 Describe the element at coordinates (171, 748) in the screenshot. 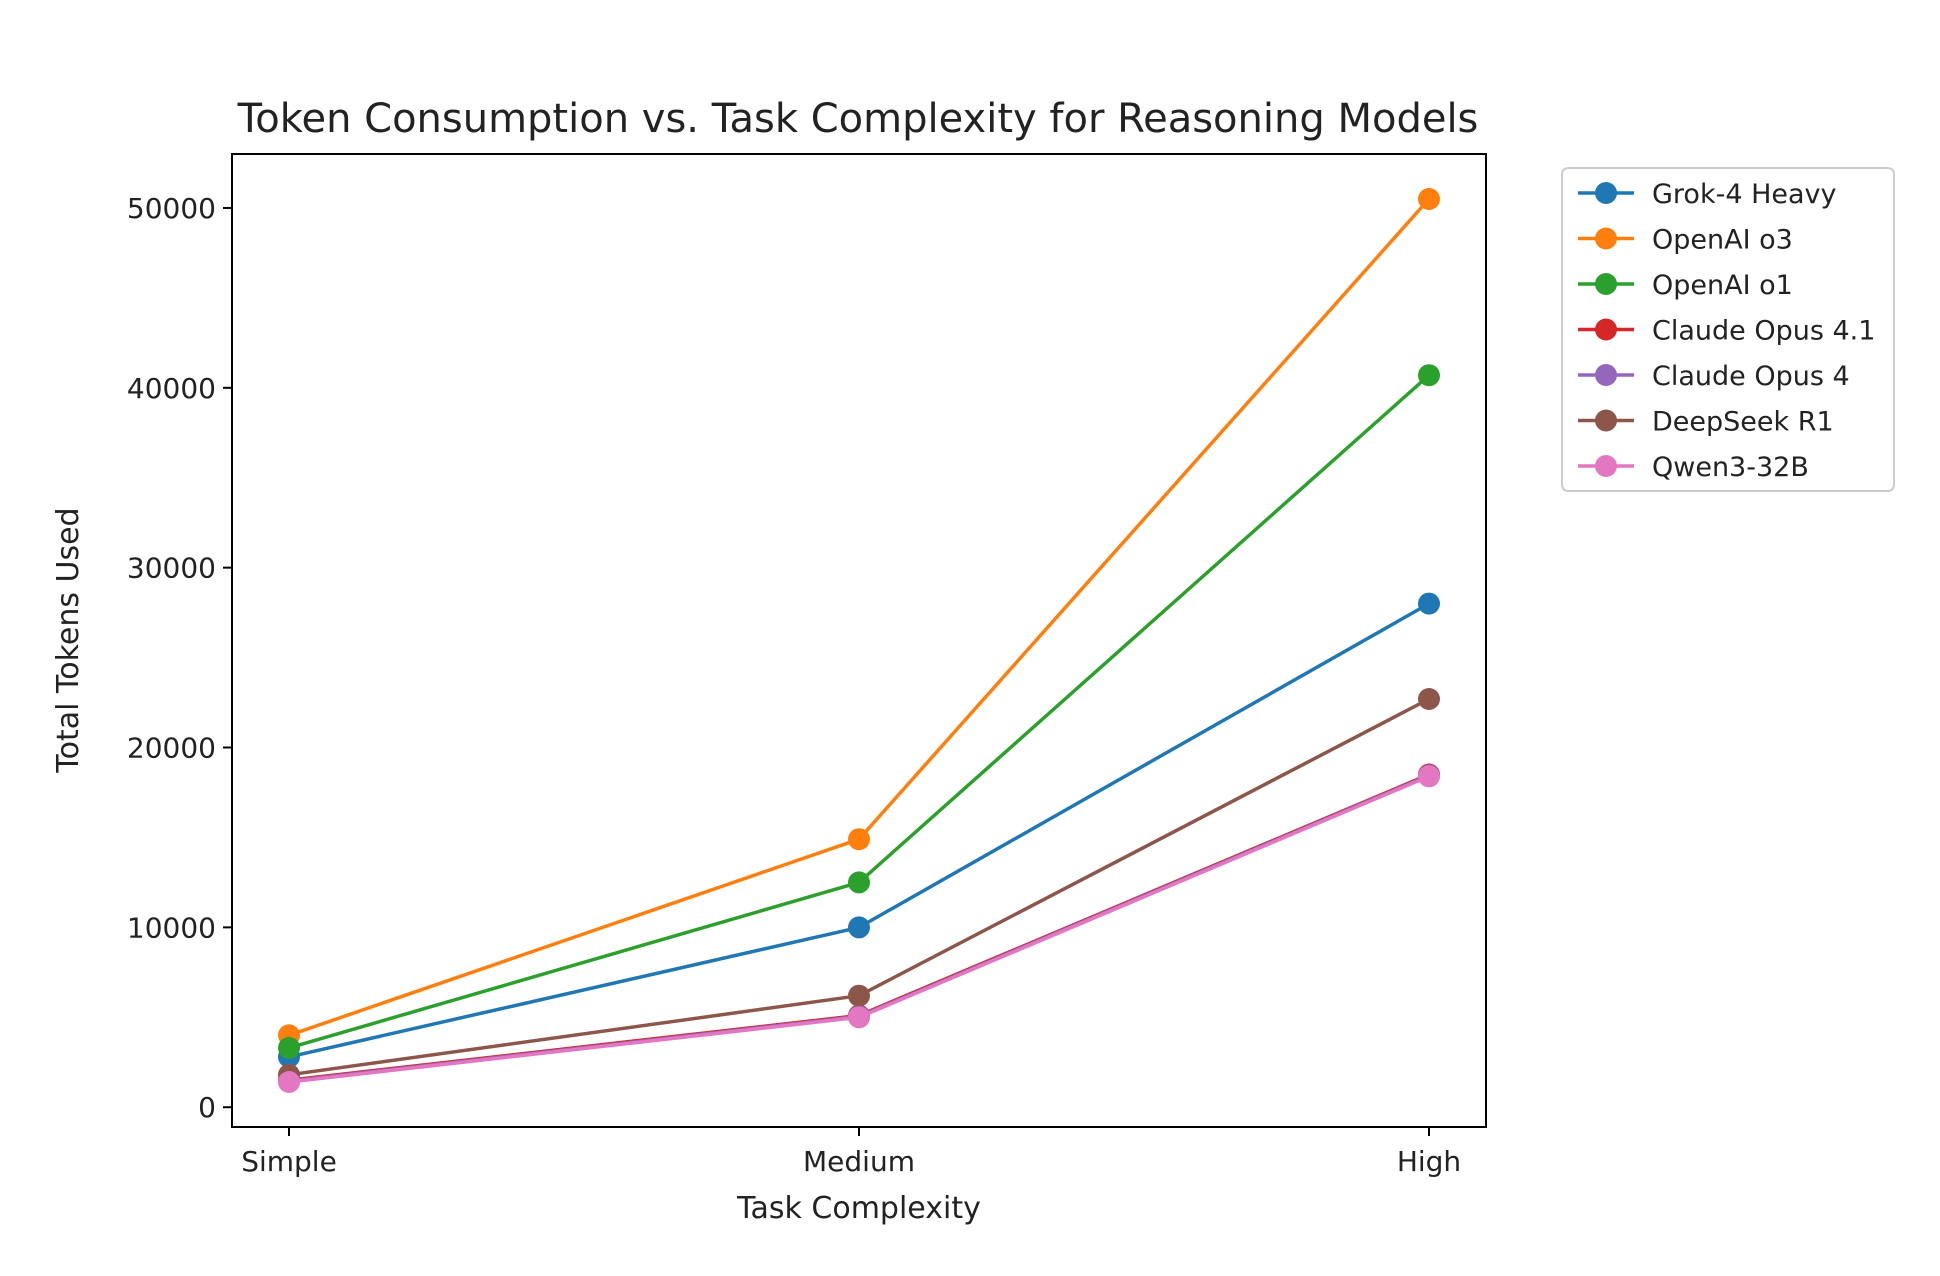

I see `y-tick-label: 20000` at that location.